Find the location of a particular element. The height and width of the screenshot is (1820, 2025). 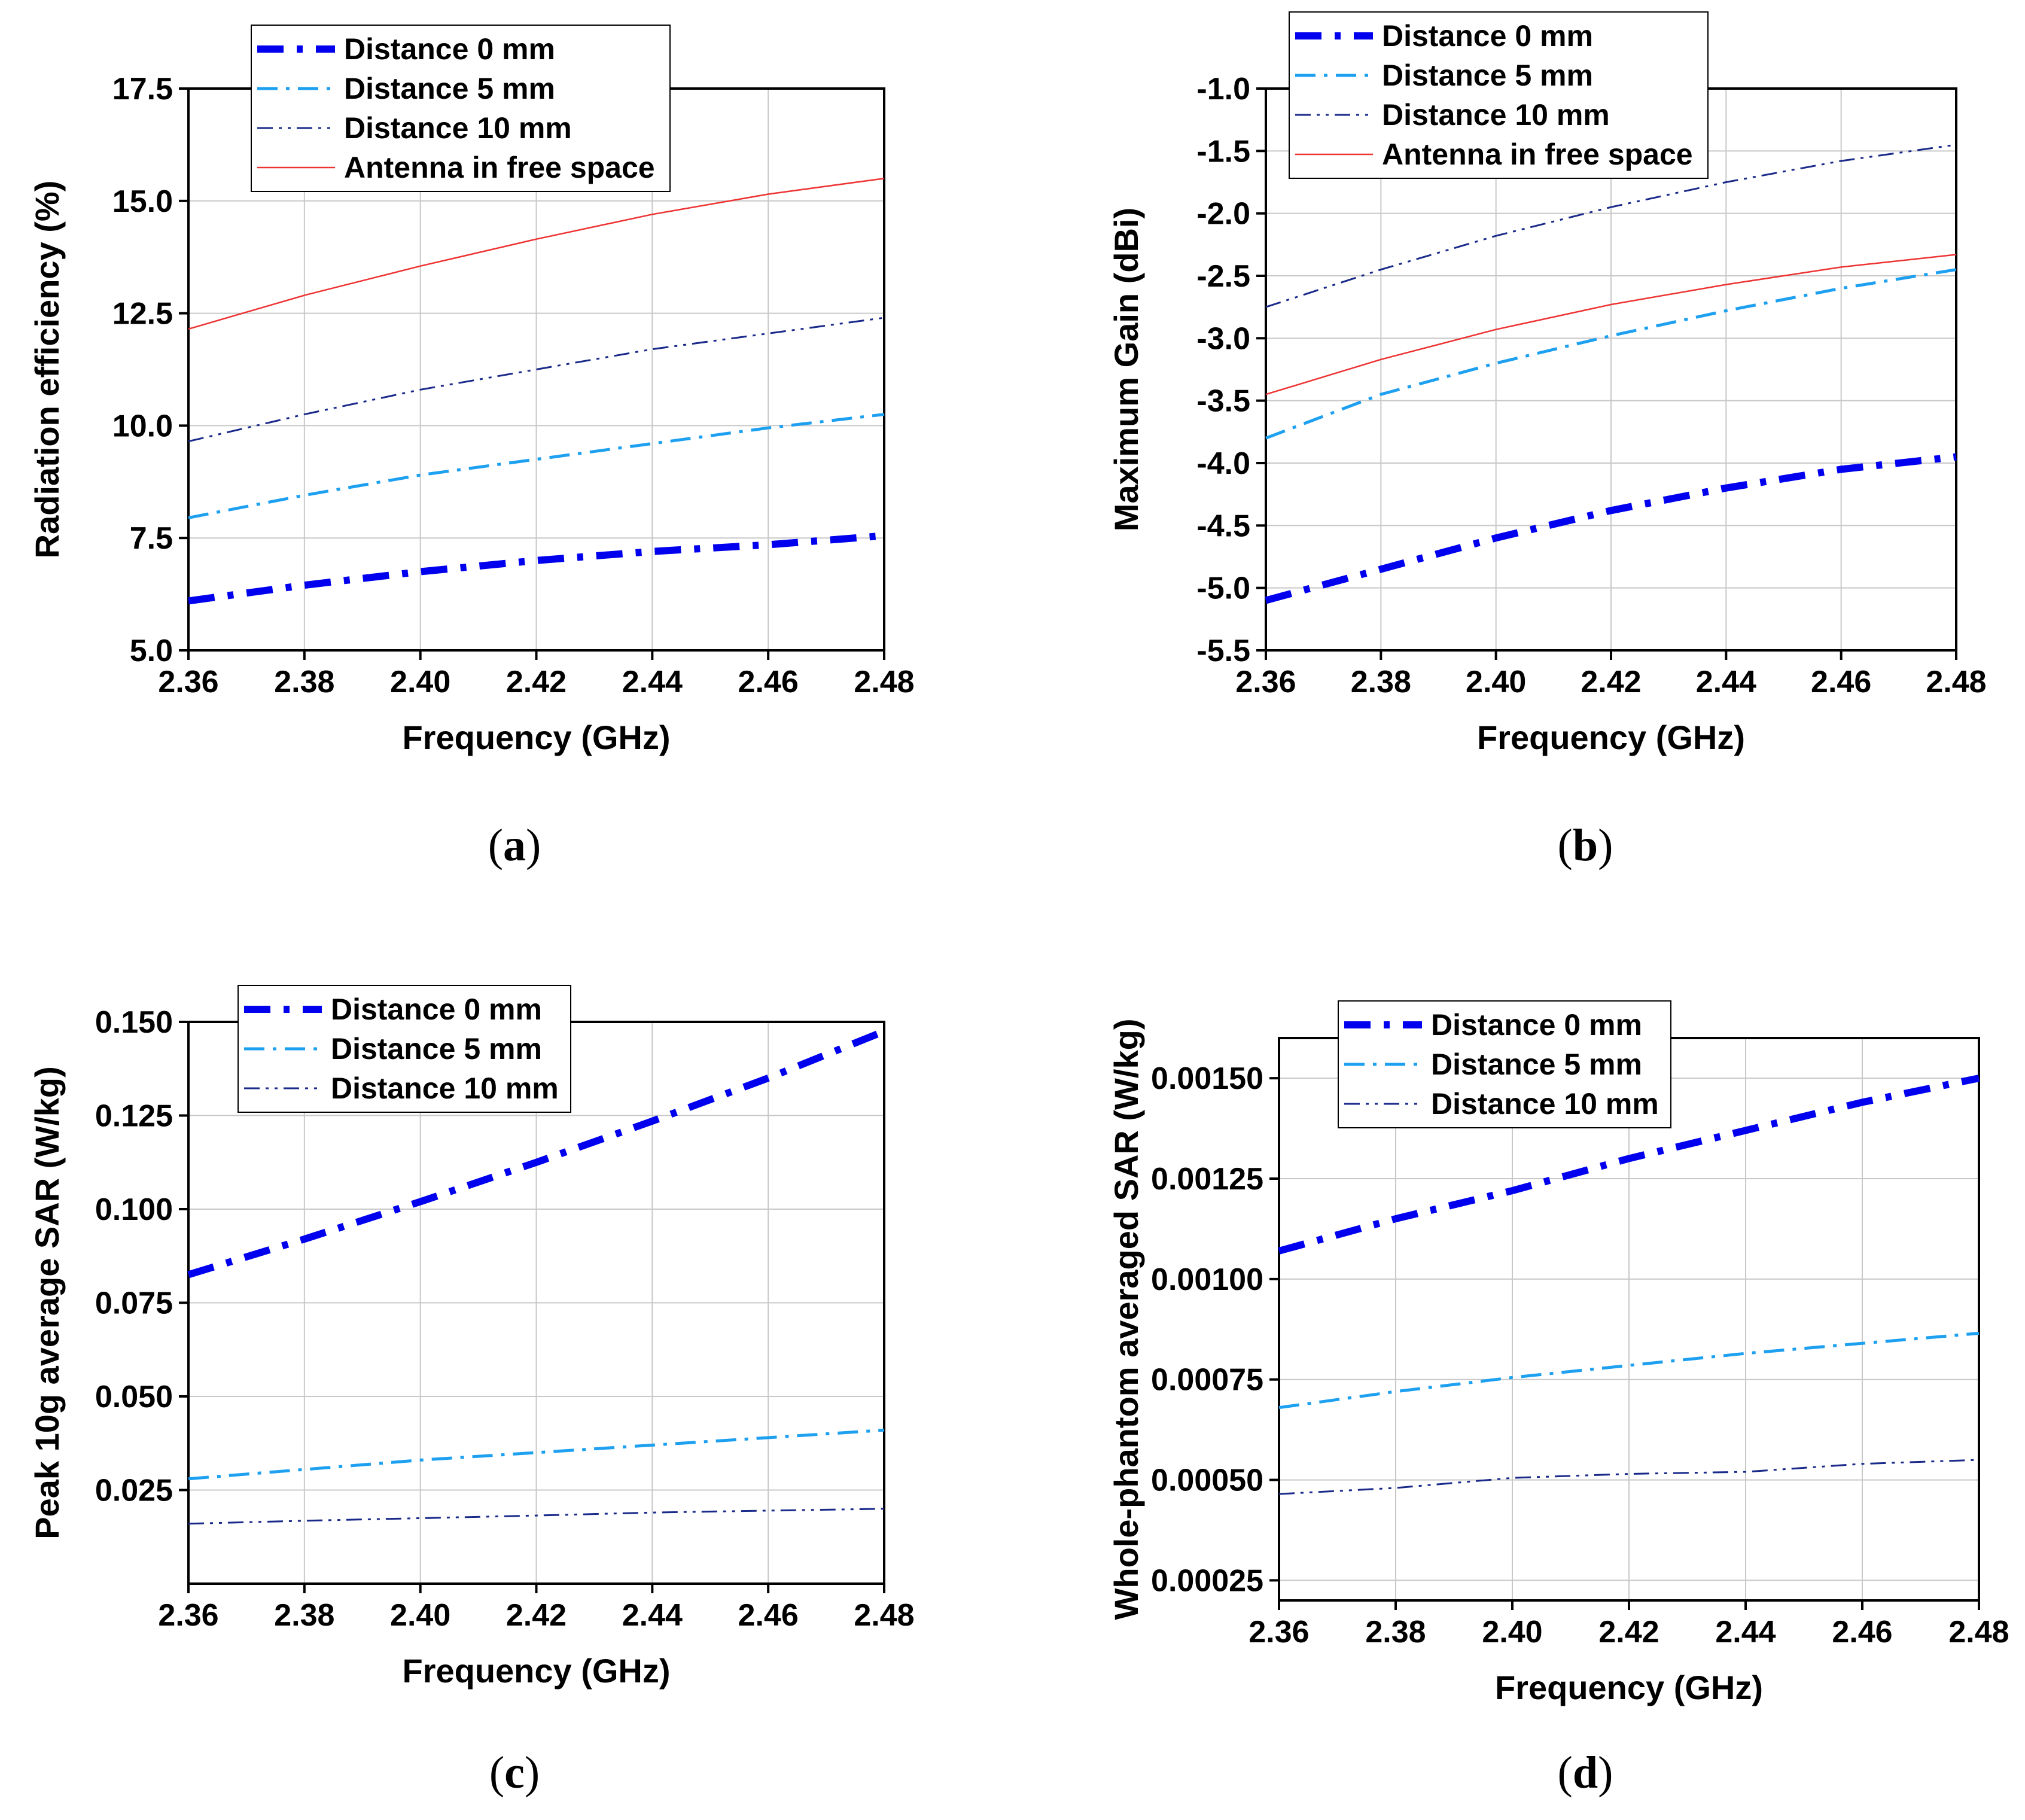

y-tick-label: -5.5 is located at coordinates (1223, 651).